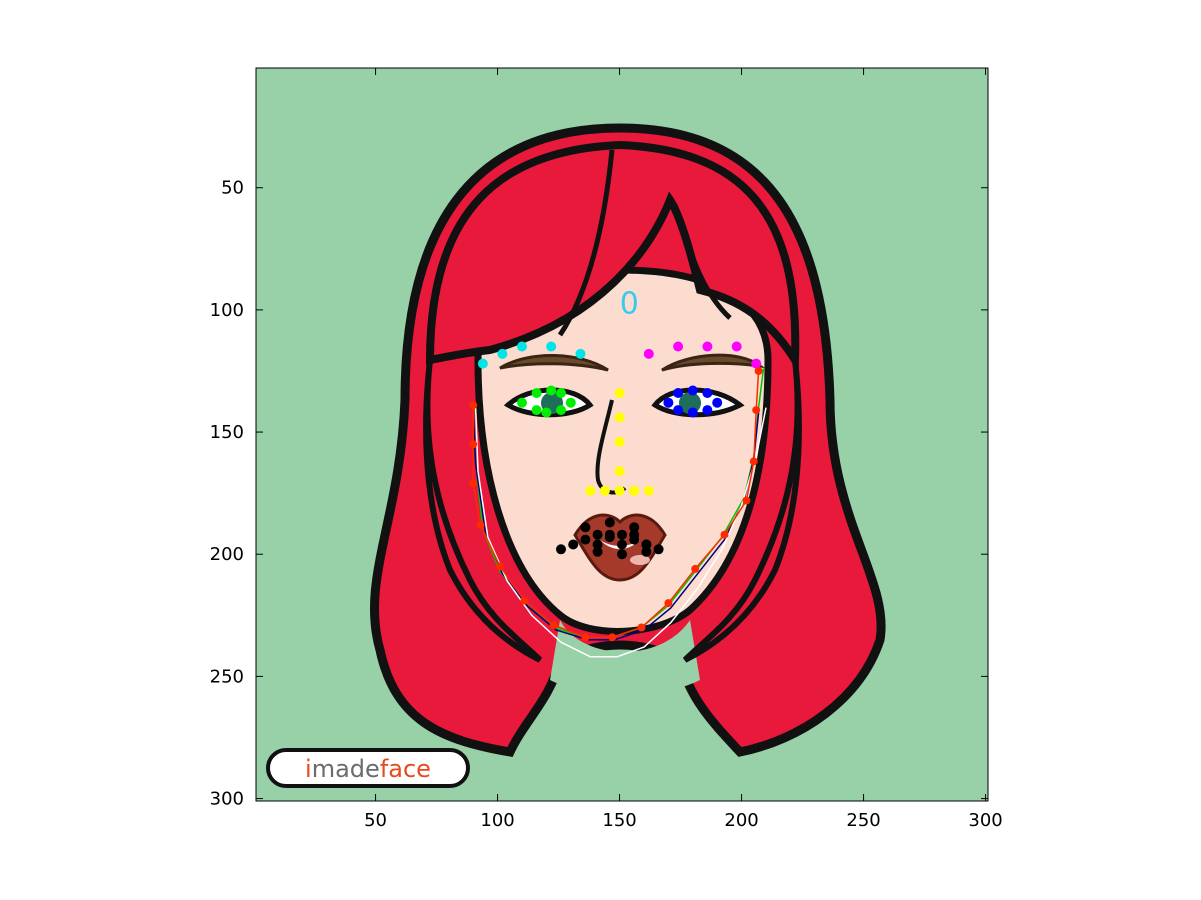  Describe the element at coordinates (586, 243) in the screenshot. I see `hair-strand-line` at that location.